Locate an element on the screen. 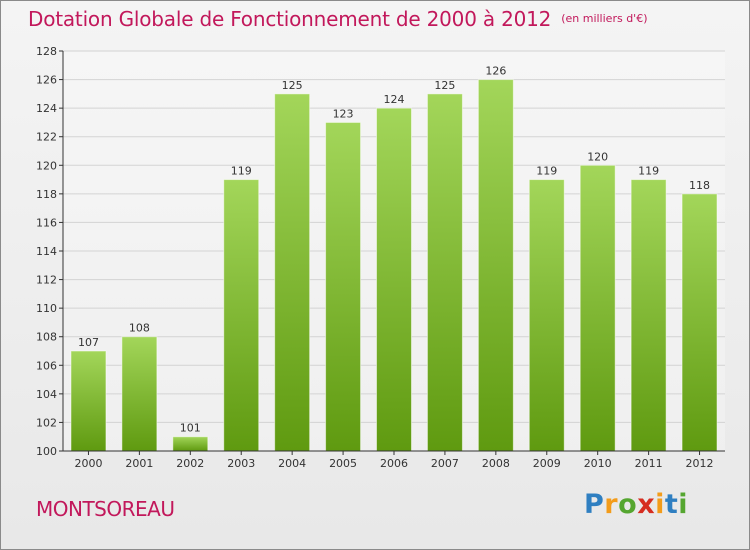  bar-2000 is located at coordinates (88, 401).